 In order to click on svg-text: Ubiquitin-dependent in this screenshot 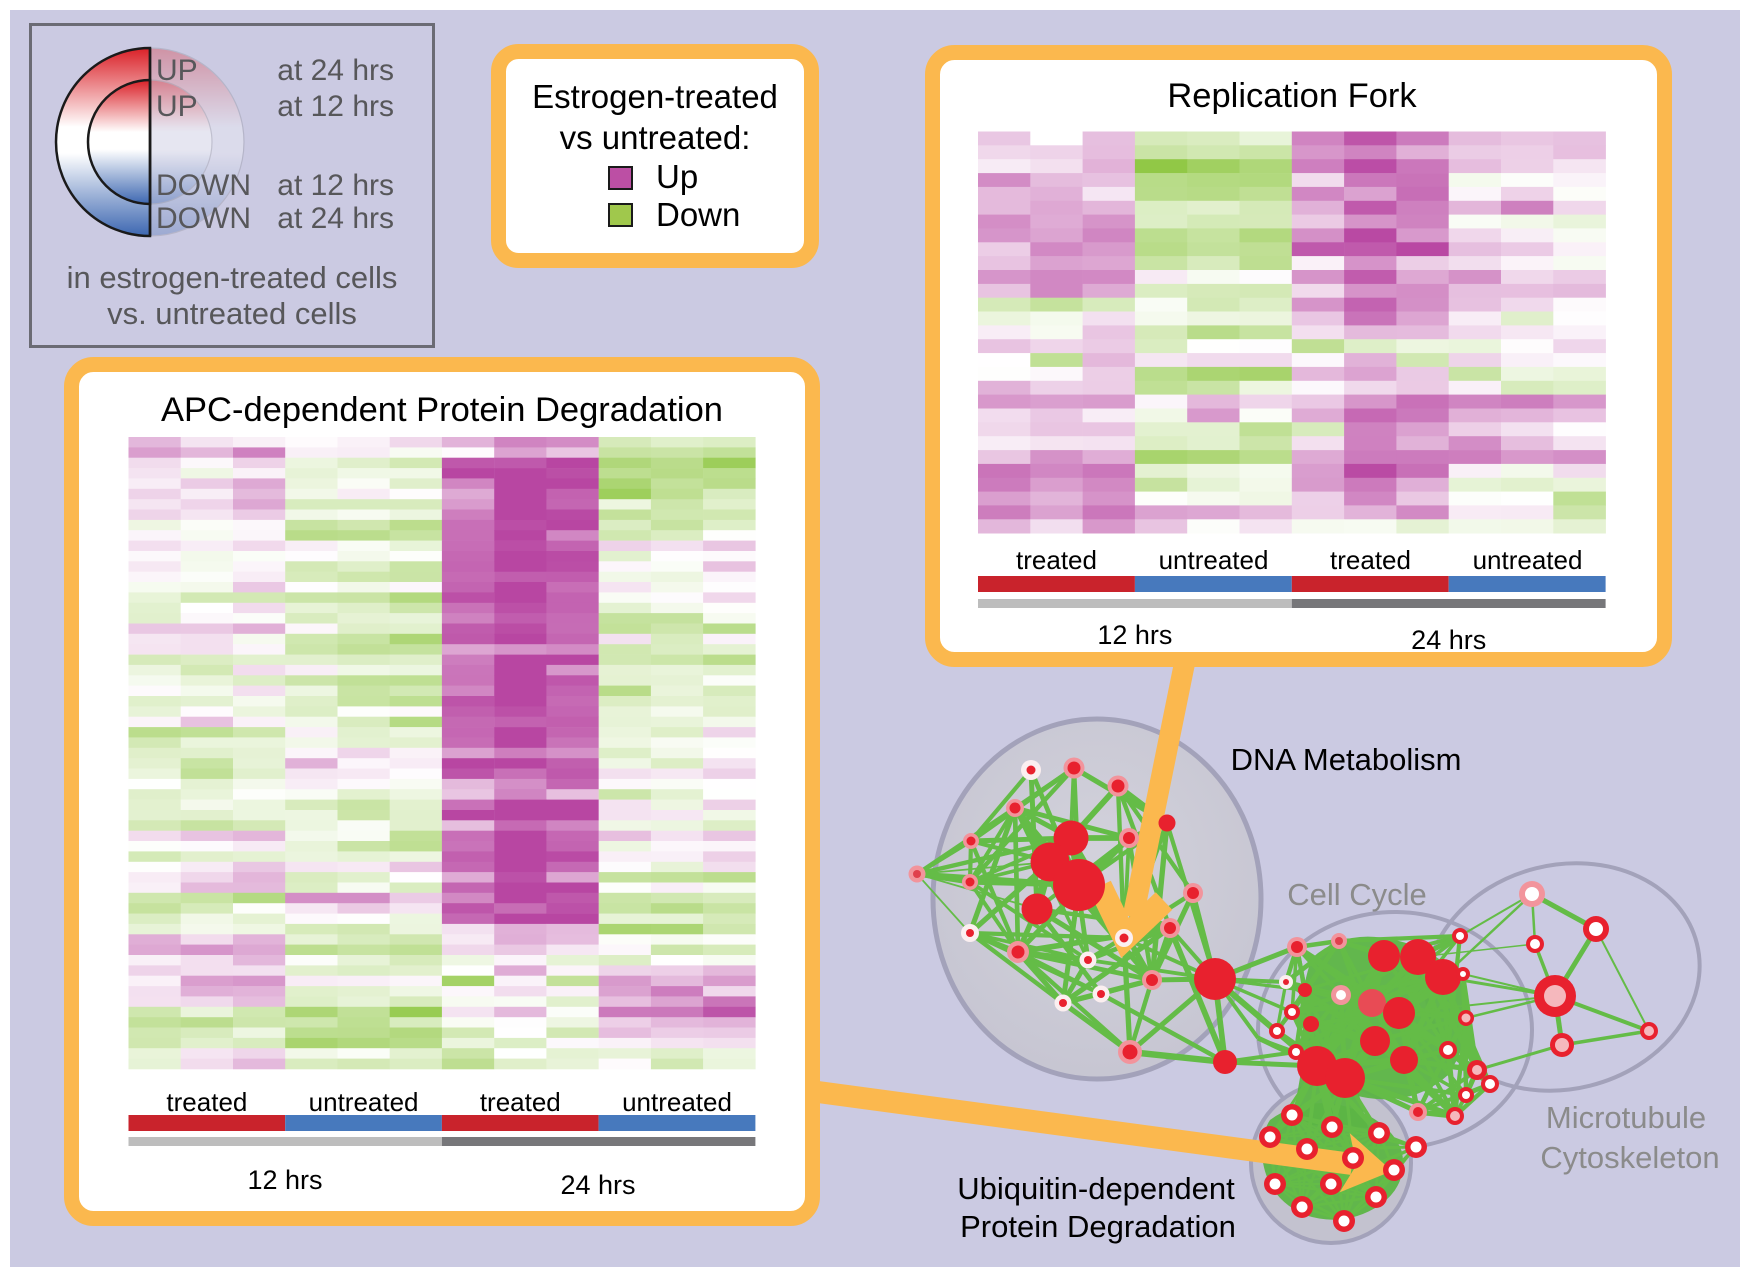, I will do `click(1096, 1188)`.